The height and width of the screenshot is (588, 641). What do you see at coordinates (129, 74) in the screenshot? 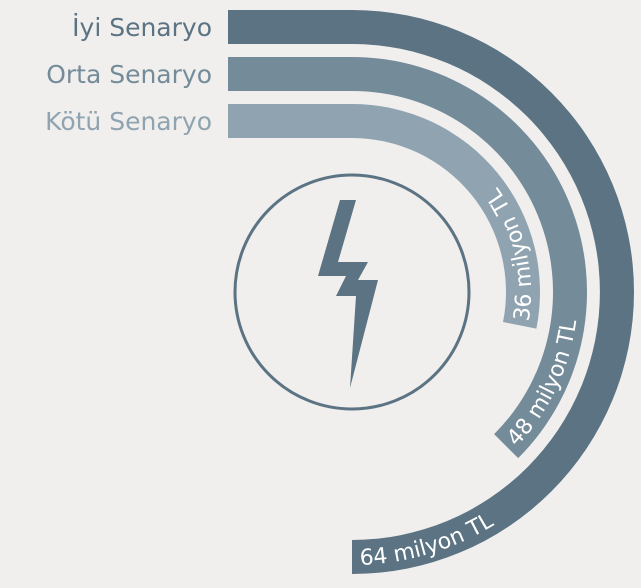
I see `legend-label: Orta Senaryo` at bounding box center [129, 74].